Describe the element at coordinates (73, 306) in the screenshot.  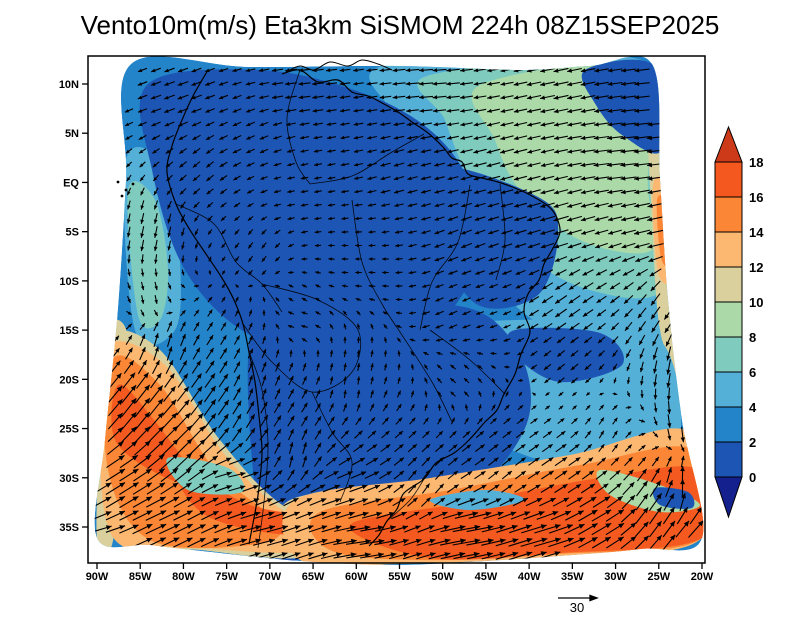
I see `y-axis: 10N 5N EQ 5S 10S 15S 20S 25S 30S 35S` at that location.